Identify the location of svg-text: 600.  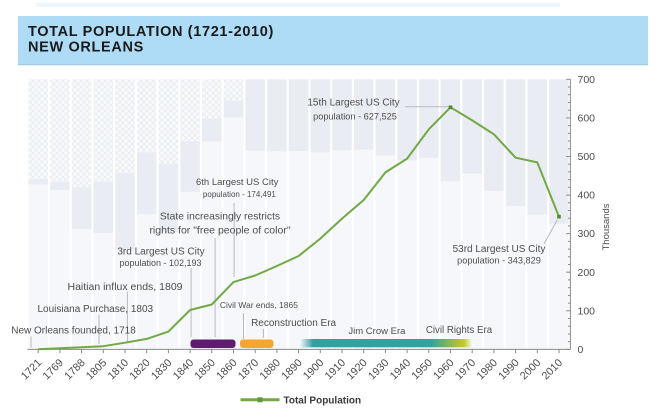
(587, 119).